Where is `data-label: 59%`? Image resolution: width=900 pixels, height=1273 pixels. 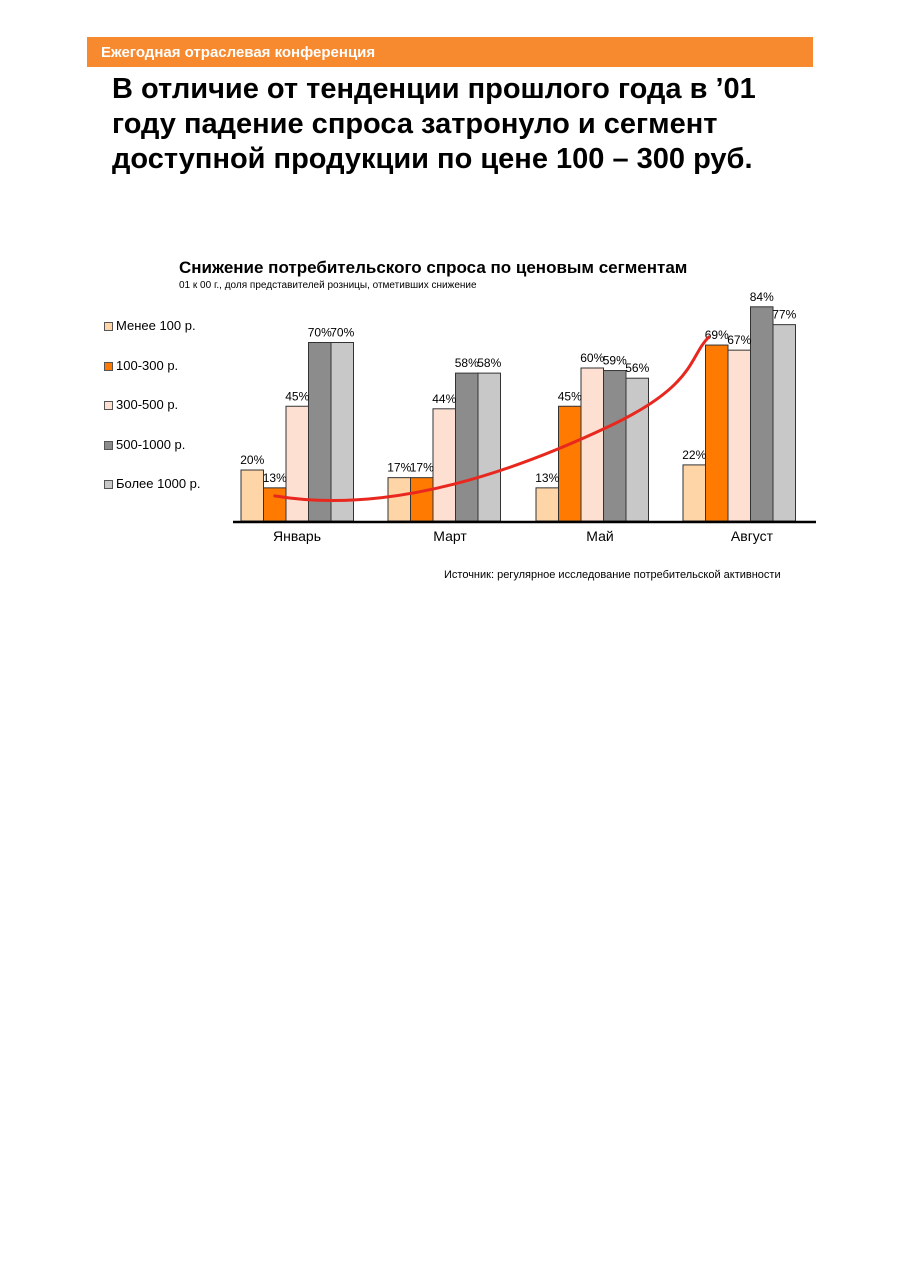 data-label: 59% is located at coordinates (615, 361).